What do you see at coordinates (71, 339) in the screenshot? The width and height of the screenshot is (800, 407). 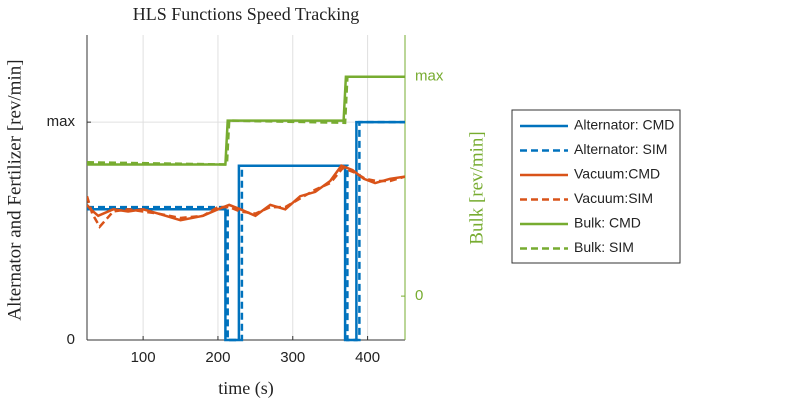 I see `y-tick-label: 0` at bounding box center [71, 339].